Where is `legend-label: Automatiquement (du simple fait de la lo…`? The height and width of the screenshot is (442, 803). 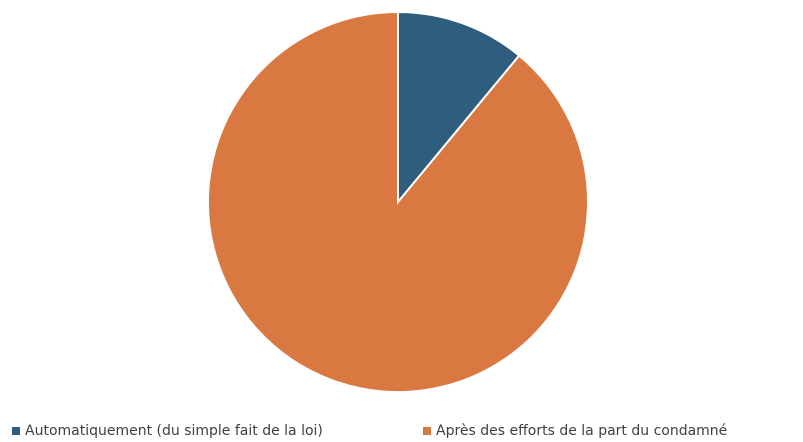 legend-label: Automatiquement (du simple fait de la lo… is located at coordinates (174, 431).